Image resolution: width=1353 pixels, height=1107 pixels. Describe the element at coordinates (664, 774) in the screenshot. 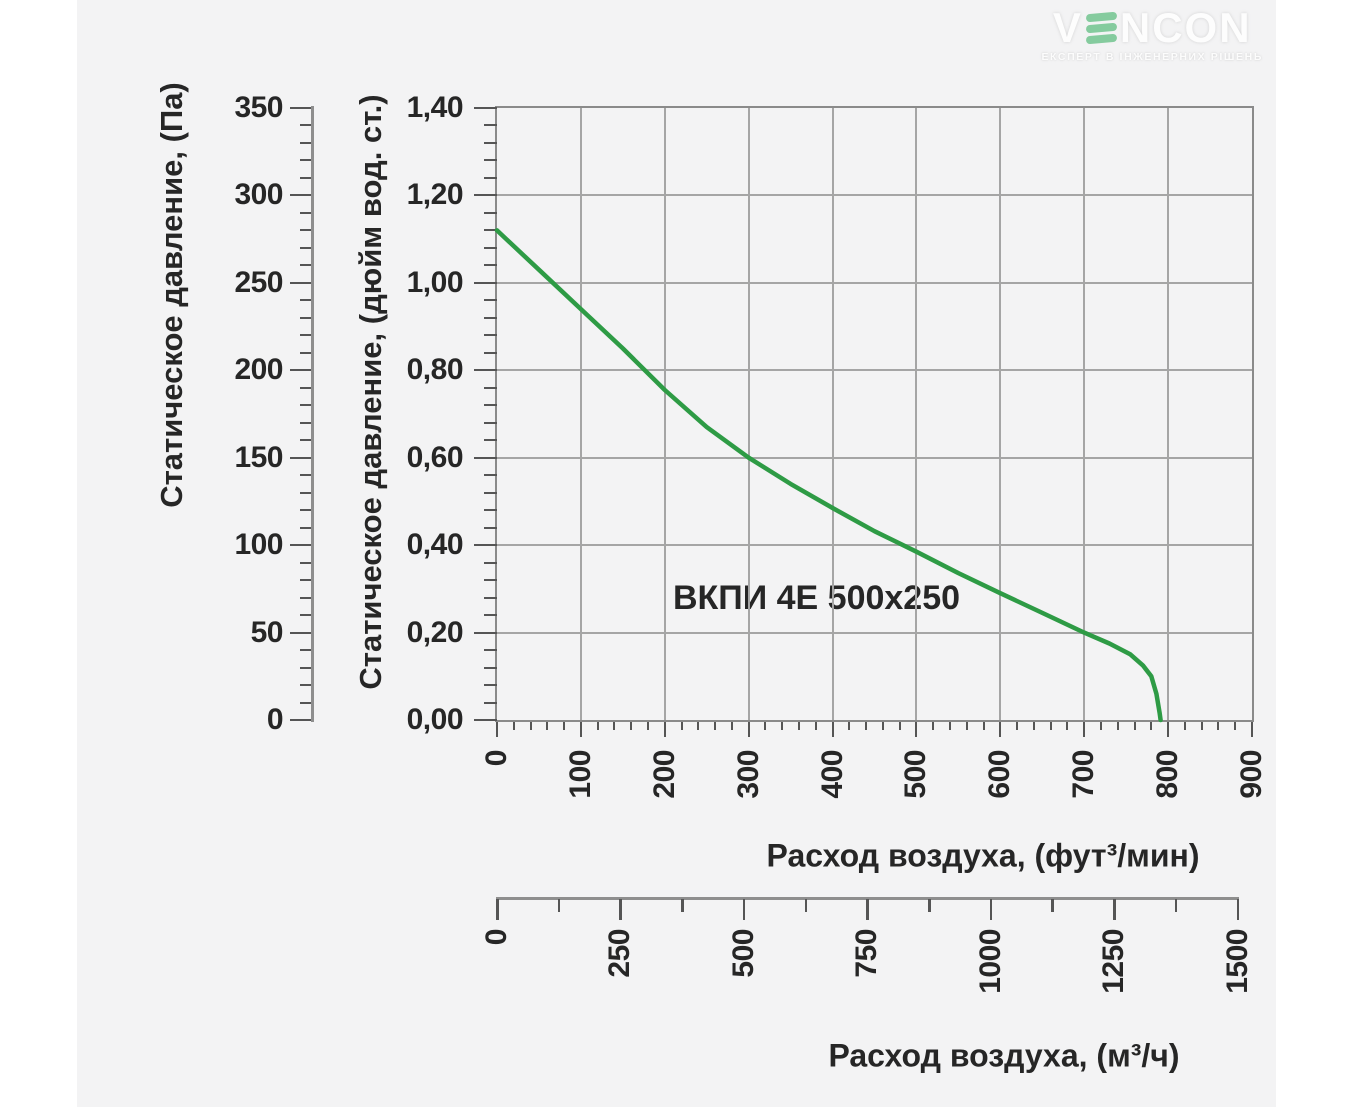

I see `x-tick-label-cfm: 200` at that location.